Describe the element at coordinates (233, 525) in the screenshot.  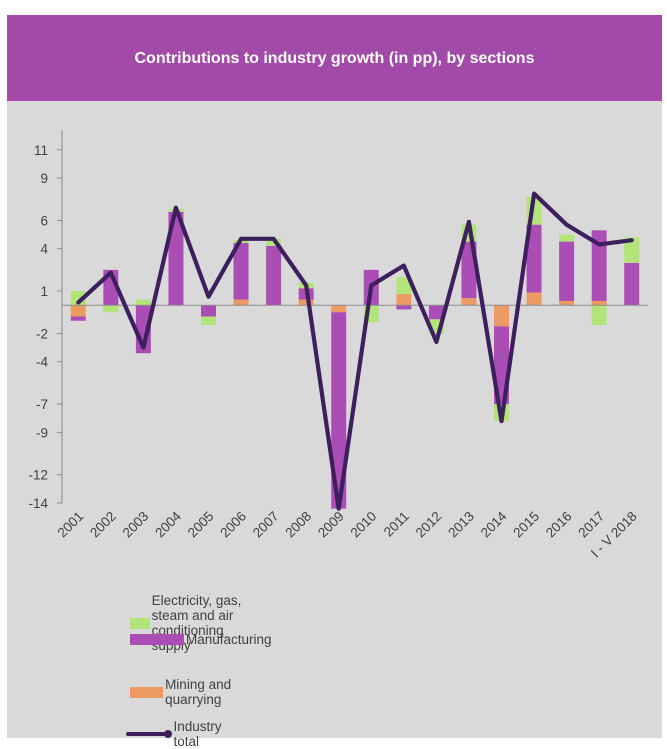
I see `x-tick-label: 2006` at that location.